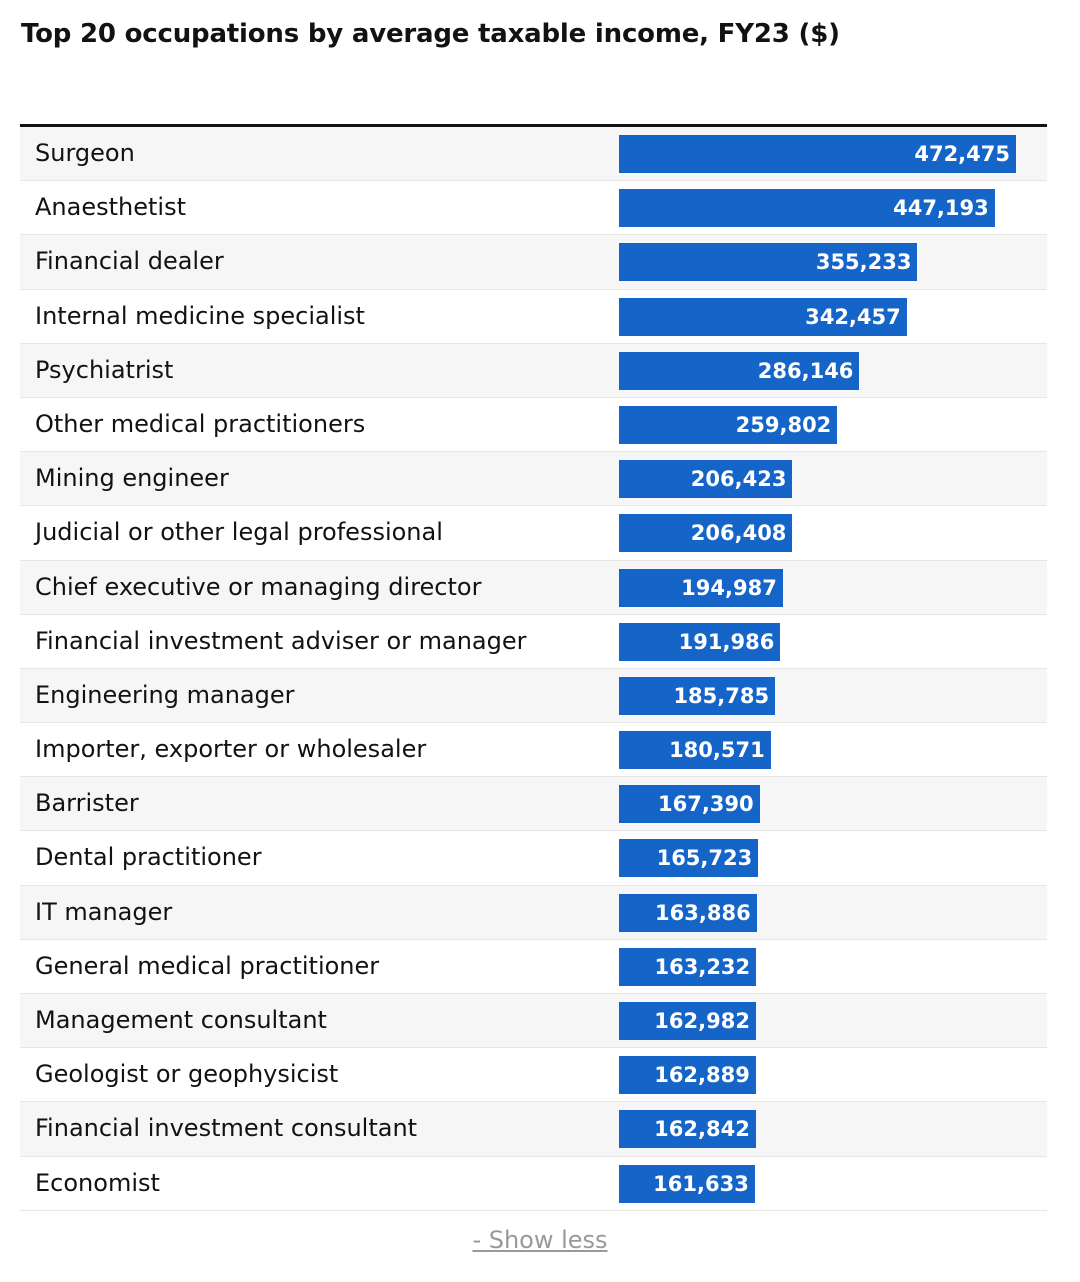 Image resolution: width=1080 pixels, height=1282 pixels. What do you see at coordinates (207, 965) in the screenshot?
I see `category-label: General medical practitioner` at bounding box center [207, 965].